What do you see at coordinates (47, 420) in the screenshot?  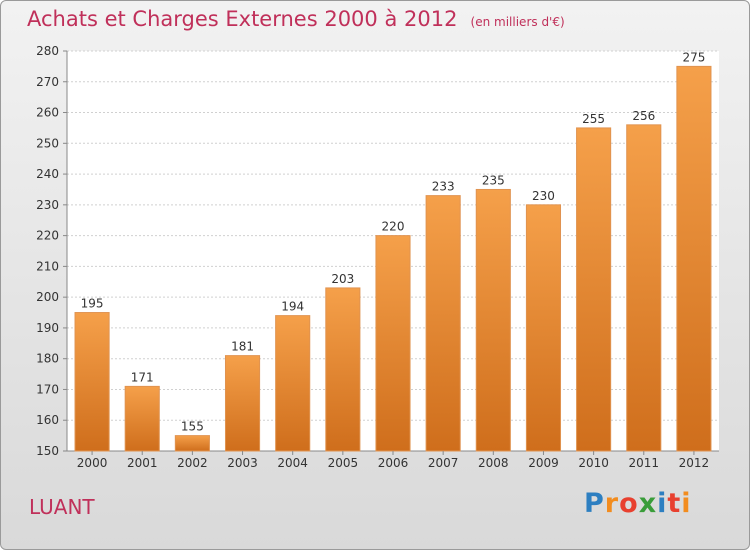 I see `y-tick-label: 160` at bounding box center [47, 420].